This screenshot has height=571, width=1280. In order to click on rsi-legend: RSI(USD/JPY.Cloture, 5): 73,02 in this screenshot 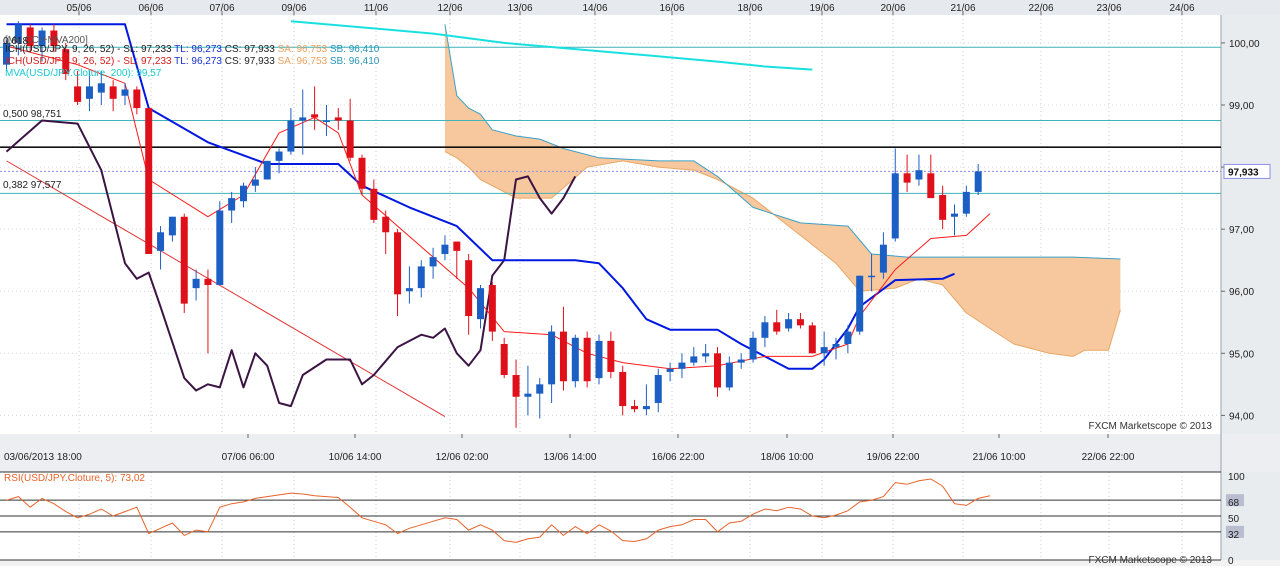, I will do `click(74, 478)`.